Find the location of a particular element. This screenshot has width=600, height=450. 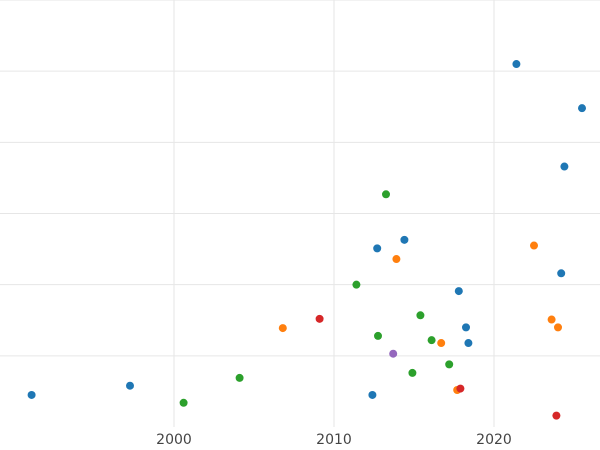

x-tick-label: 2010 is located at coordinates (334, 440).